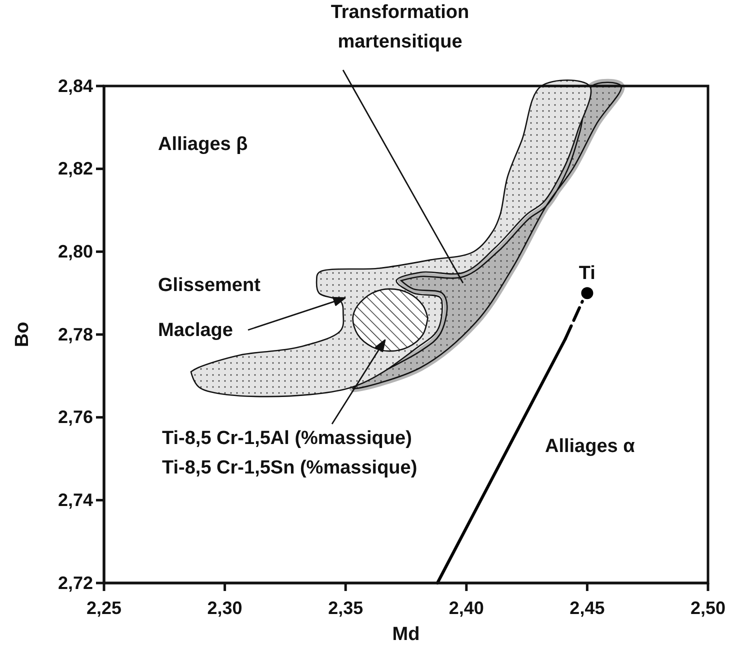  What do you see at coordinates (75, 582) in the screenshot?
I see `y-tick-label: 2,72` at bounding box center [75, 582].